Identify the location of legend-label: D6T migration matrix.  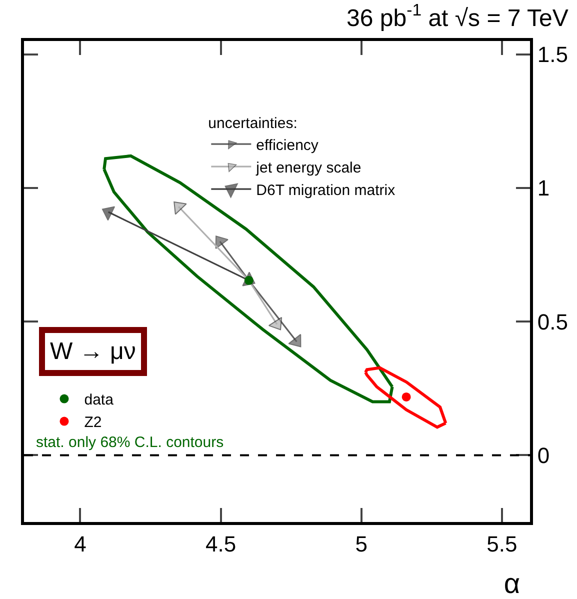
(326, 190).